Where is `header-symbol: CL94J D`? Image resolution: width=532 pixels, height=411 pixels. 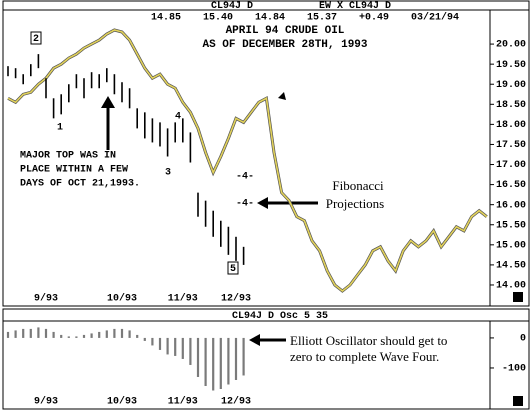 header-symbol: CL94J D is located at coordinates (232, 6).